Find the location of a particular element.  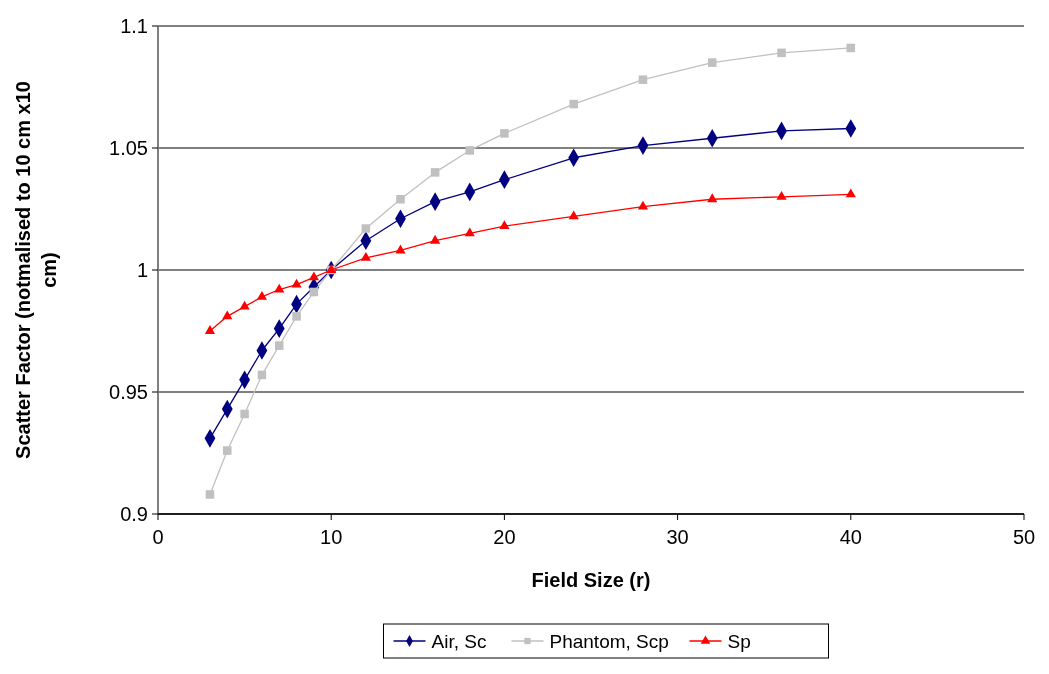

x-tick-label: 30 is located at coordinates (677, 537).